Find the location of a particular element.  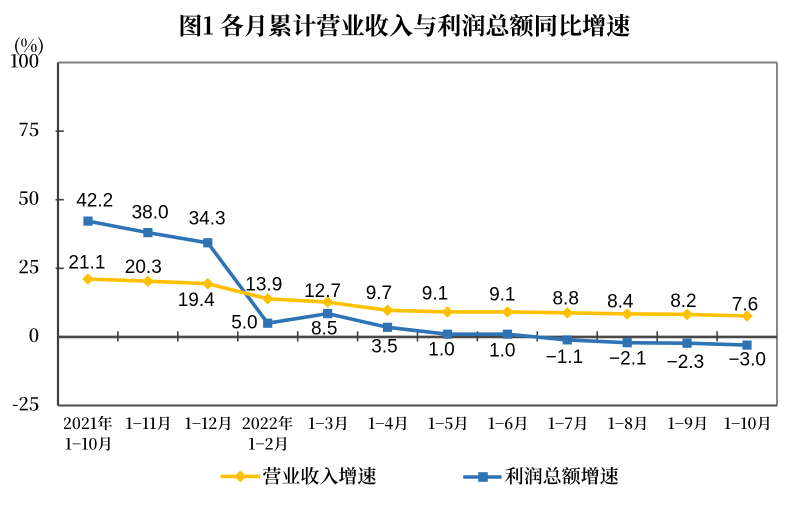

svg-text: 13.9 is located at coordinates (263, 284).